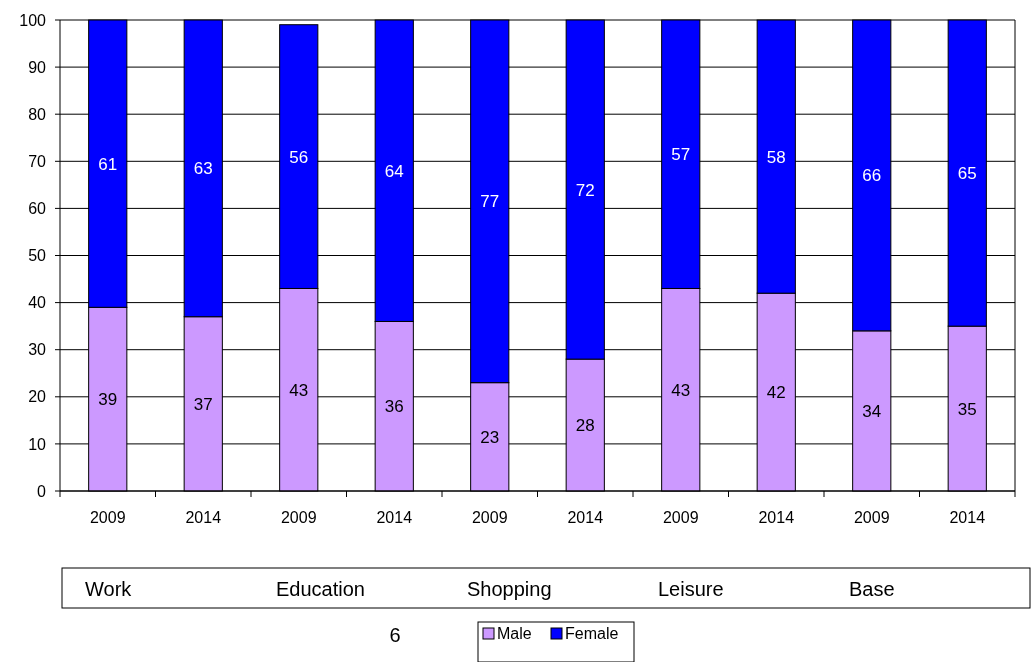 This screenshot has width=1032, height=662. Describe the element at coordinates (514, 633) in the screenshot. I see `legend-label: Male` at that location.